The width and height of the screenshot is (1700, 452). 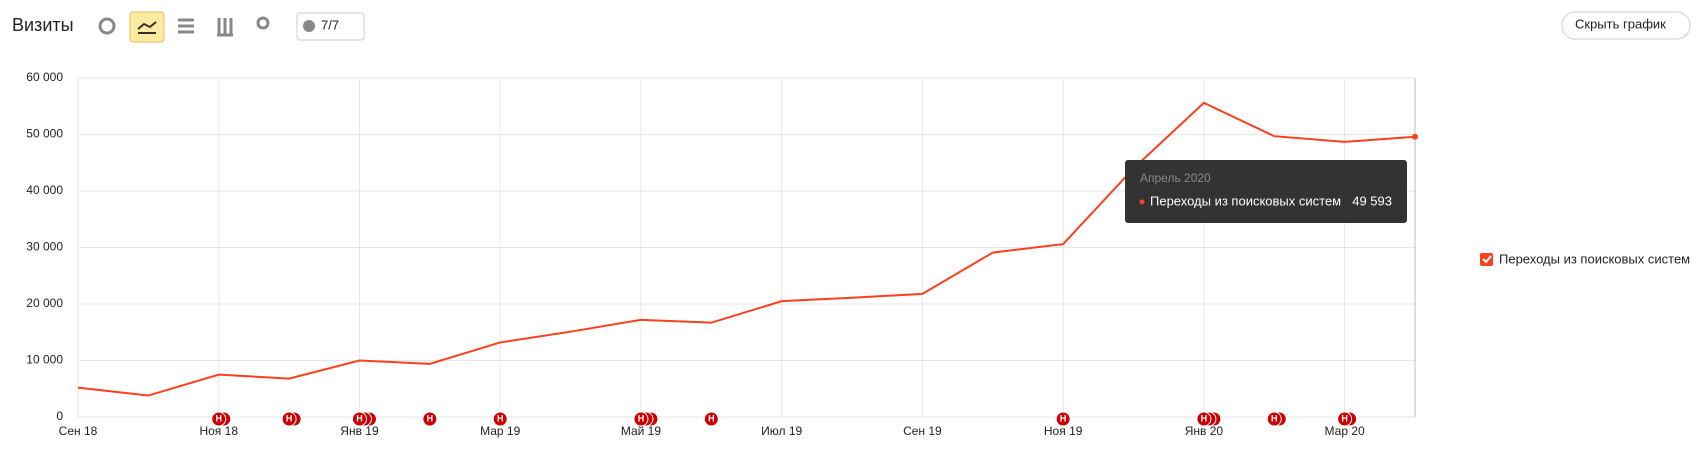 I want to click on hide-chart-button, so click(x=1626, y=25).